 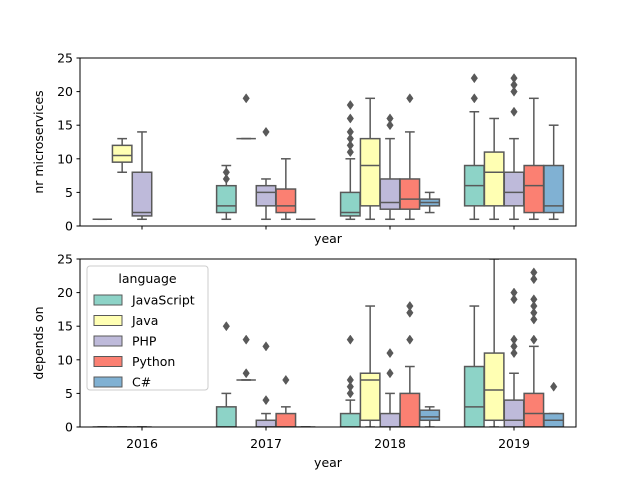 What do you see at coordinates (226, 374) in the screenshot?
I see `box-javascript-2017` at bounding box center [226, 374].